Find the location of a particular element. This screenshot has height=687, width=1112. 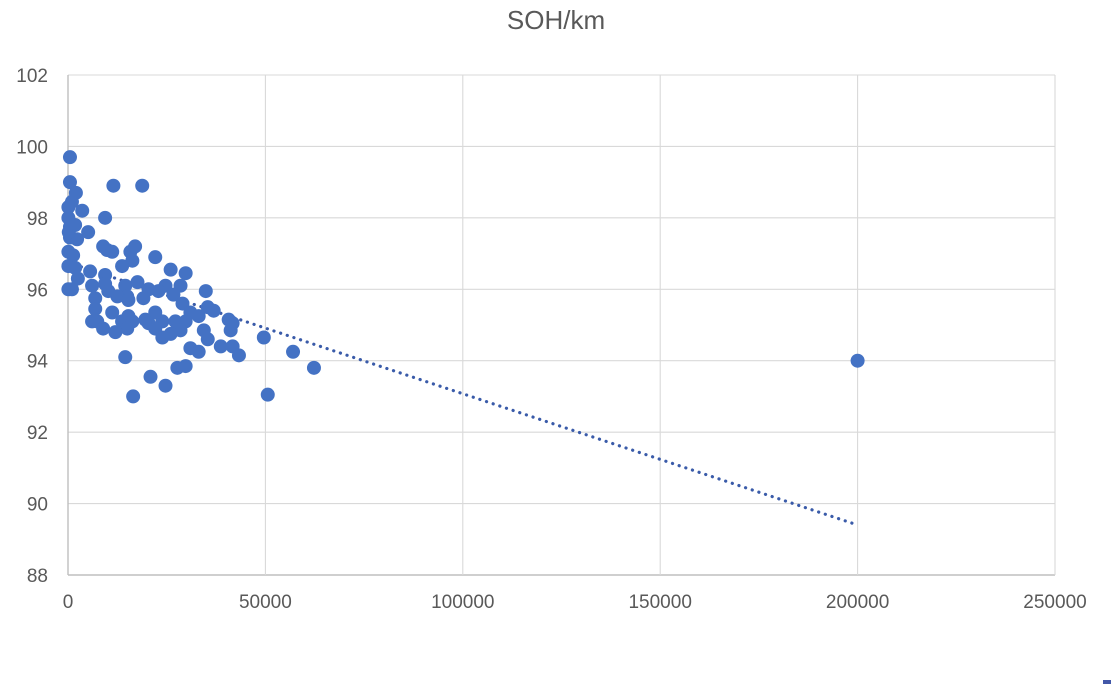

x-axis-tick-label: 150000 is located at coordinates (659, 602).